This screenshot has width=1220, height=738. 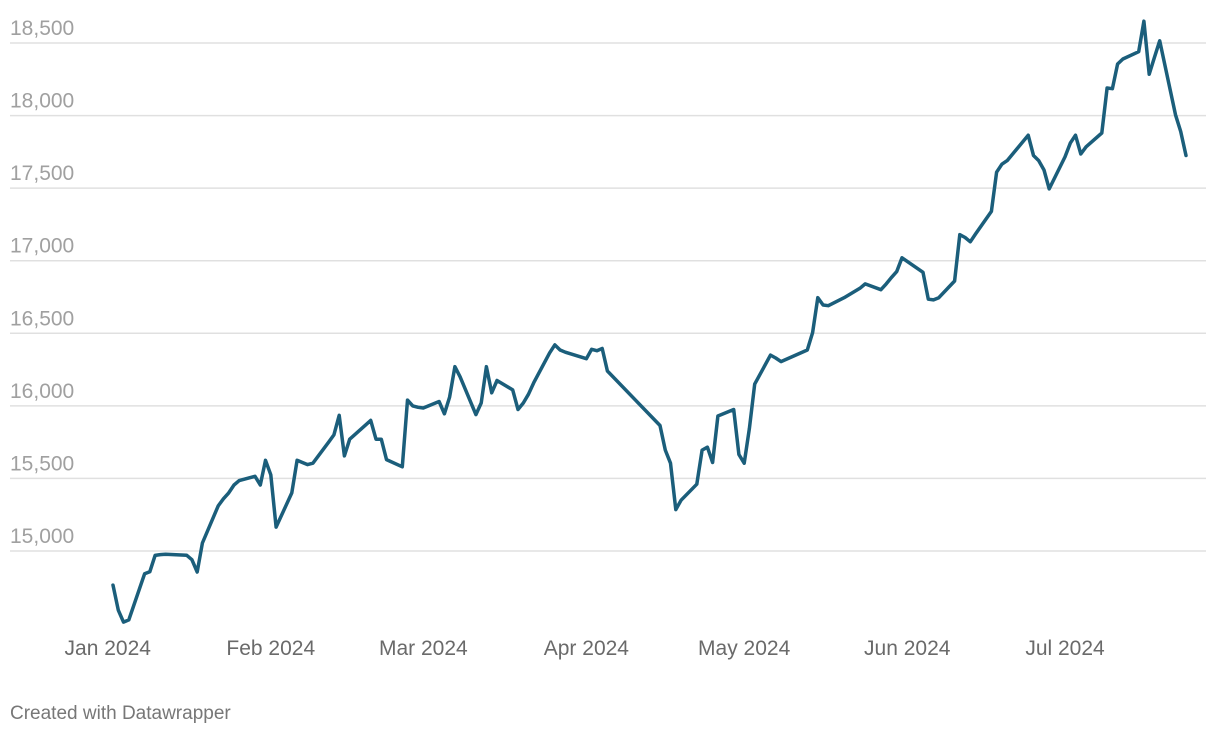 I want to click on x-tick-label: May 2024, so click(x=744, y=648).